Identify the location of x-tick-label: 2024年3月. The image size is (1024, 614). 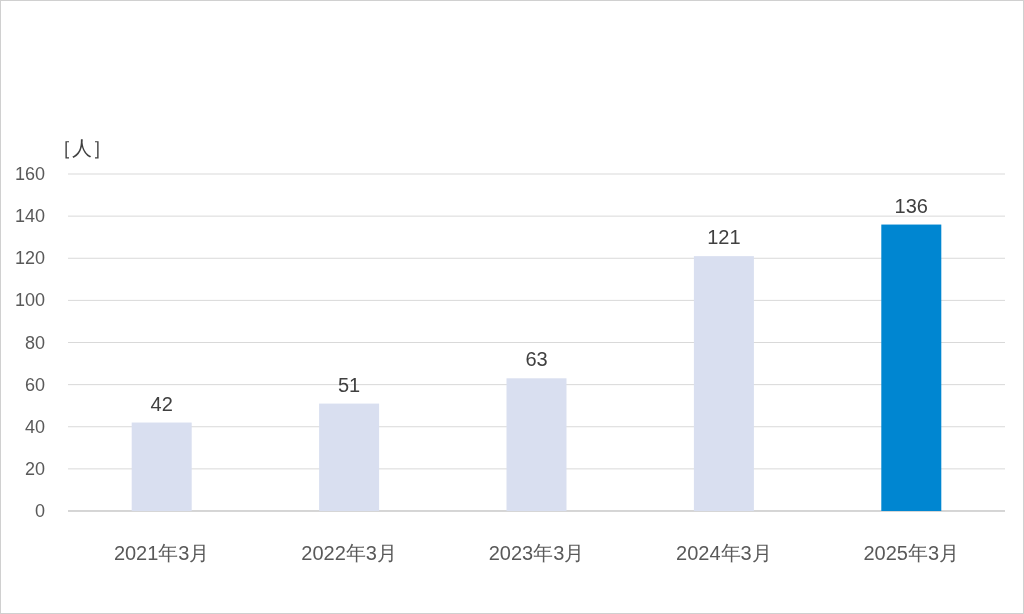
(724, 553).